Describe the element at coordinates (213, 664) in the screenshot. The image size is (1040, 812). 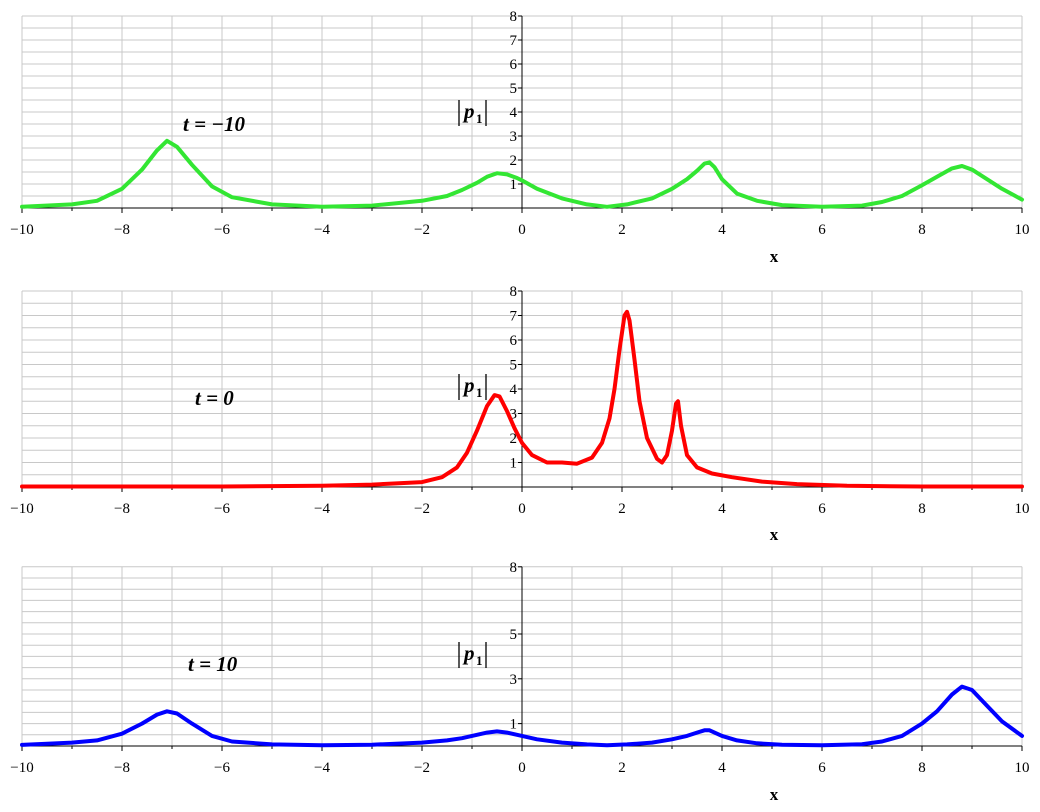
I see `time-label: t = 10` at that location.